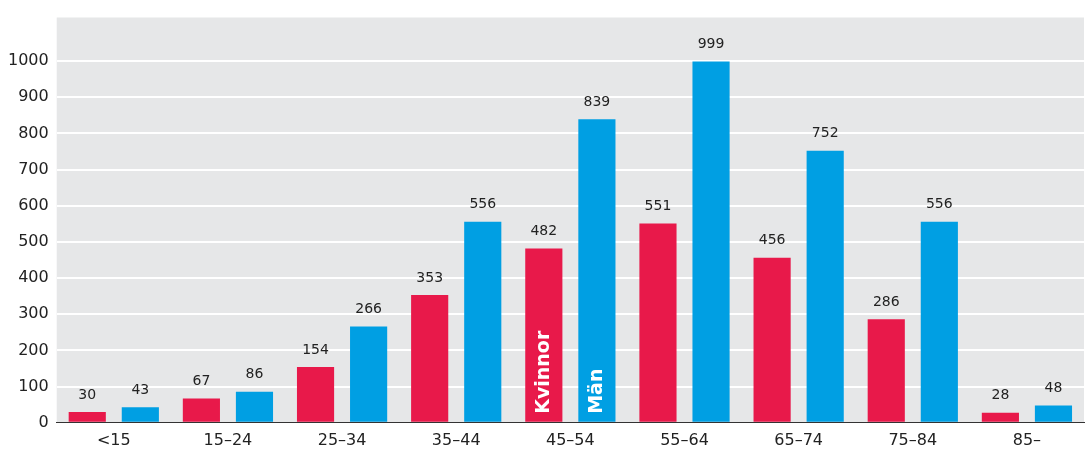 This screenshot has height=458, width=1086. I want to click on data-label: 30, so click(87, 393).